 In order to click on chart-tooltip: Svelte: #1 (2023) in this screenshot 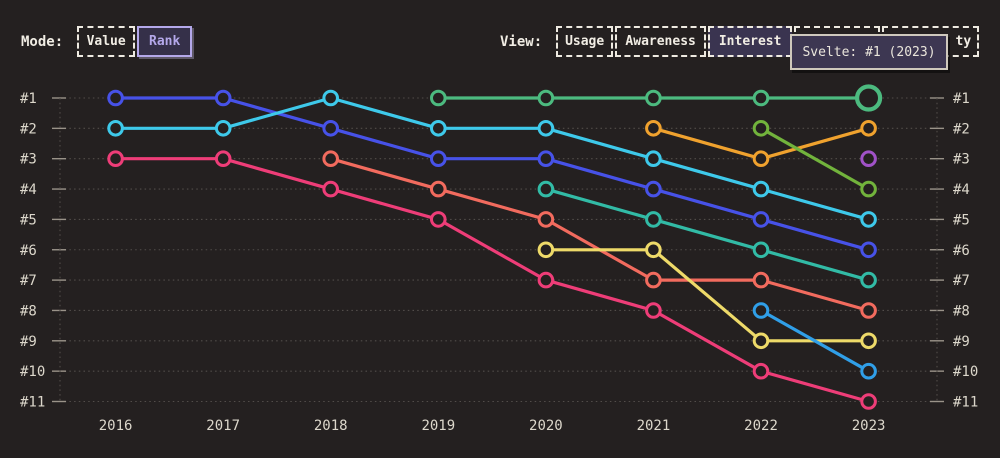, I will do `click(869, 52)`.